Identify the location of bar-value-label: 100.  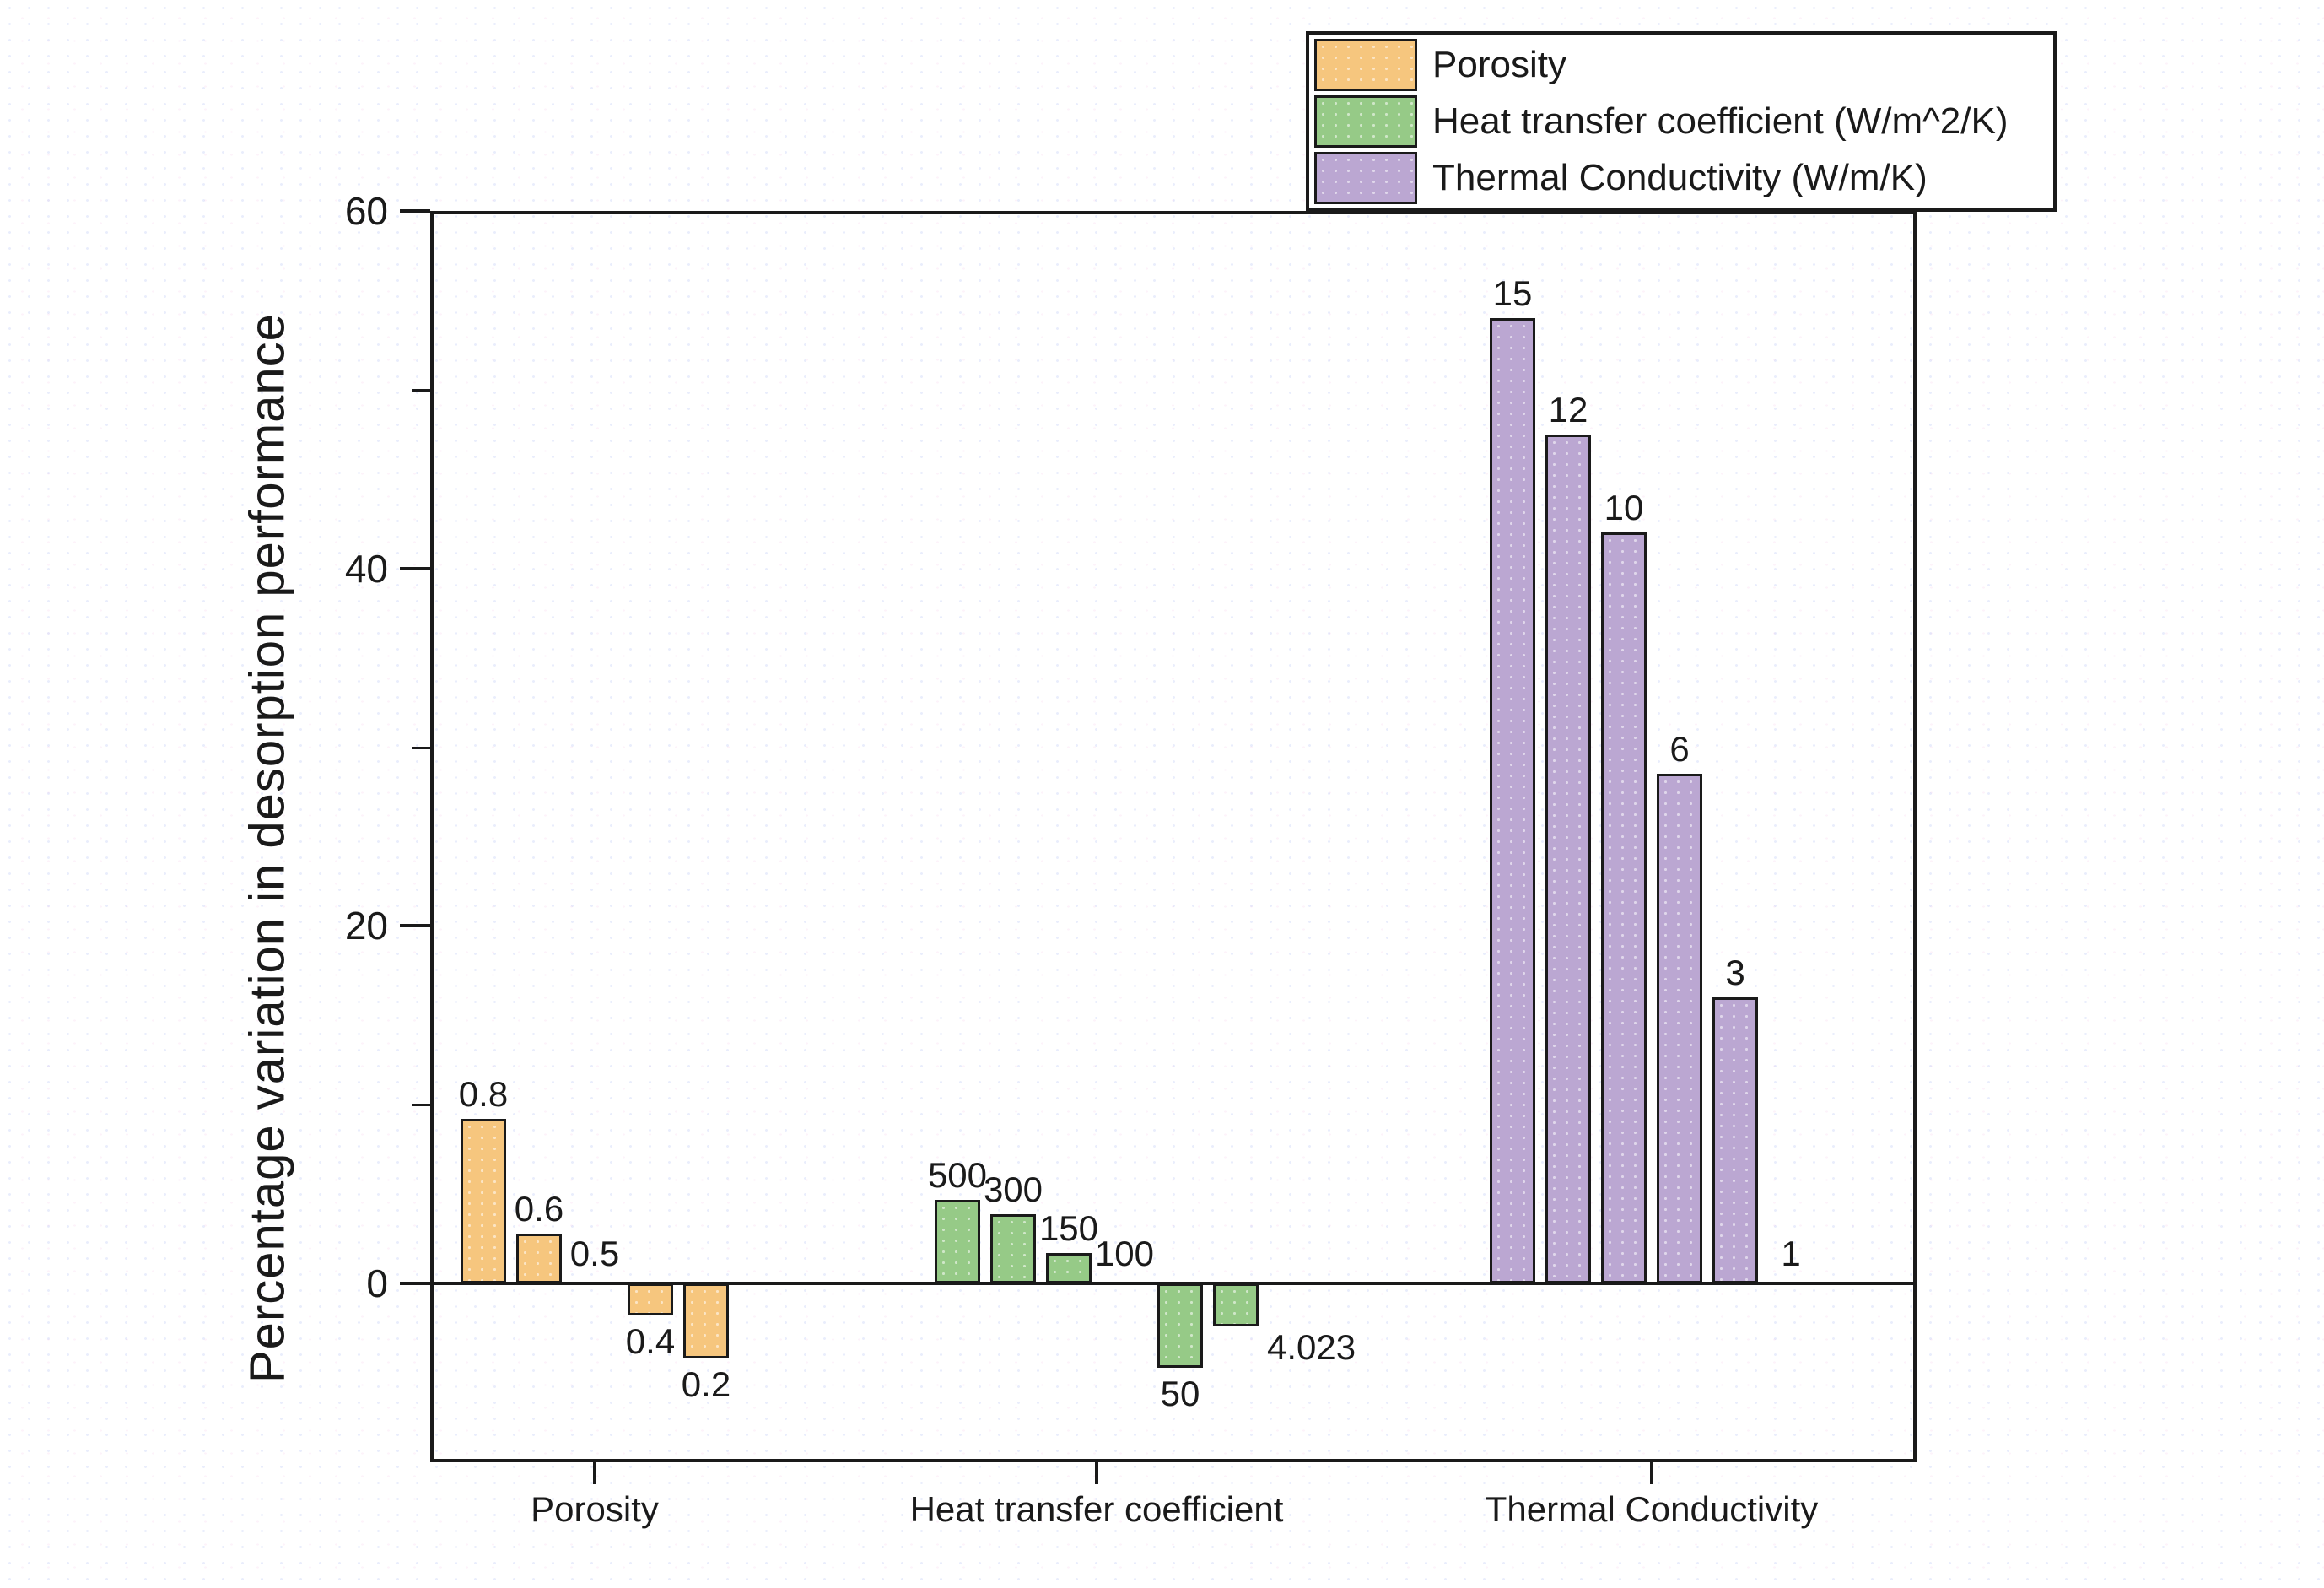
(1124, 1254).